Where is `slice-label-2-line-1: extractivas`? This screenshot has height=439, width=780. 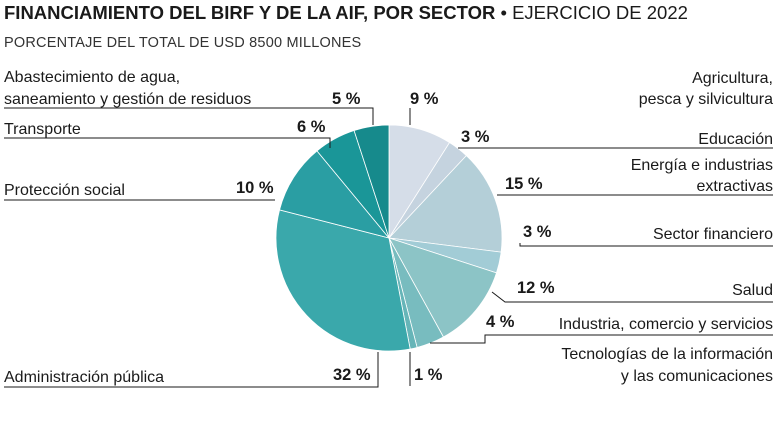
slice-label-2-line-1: extractivas is located at coordinates (735, 186).